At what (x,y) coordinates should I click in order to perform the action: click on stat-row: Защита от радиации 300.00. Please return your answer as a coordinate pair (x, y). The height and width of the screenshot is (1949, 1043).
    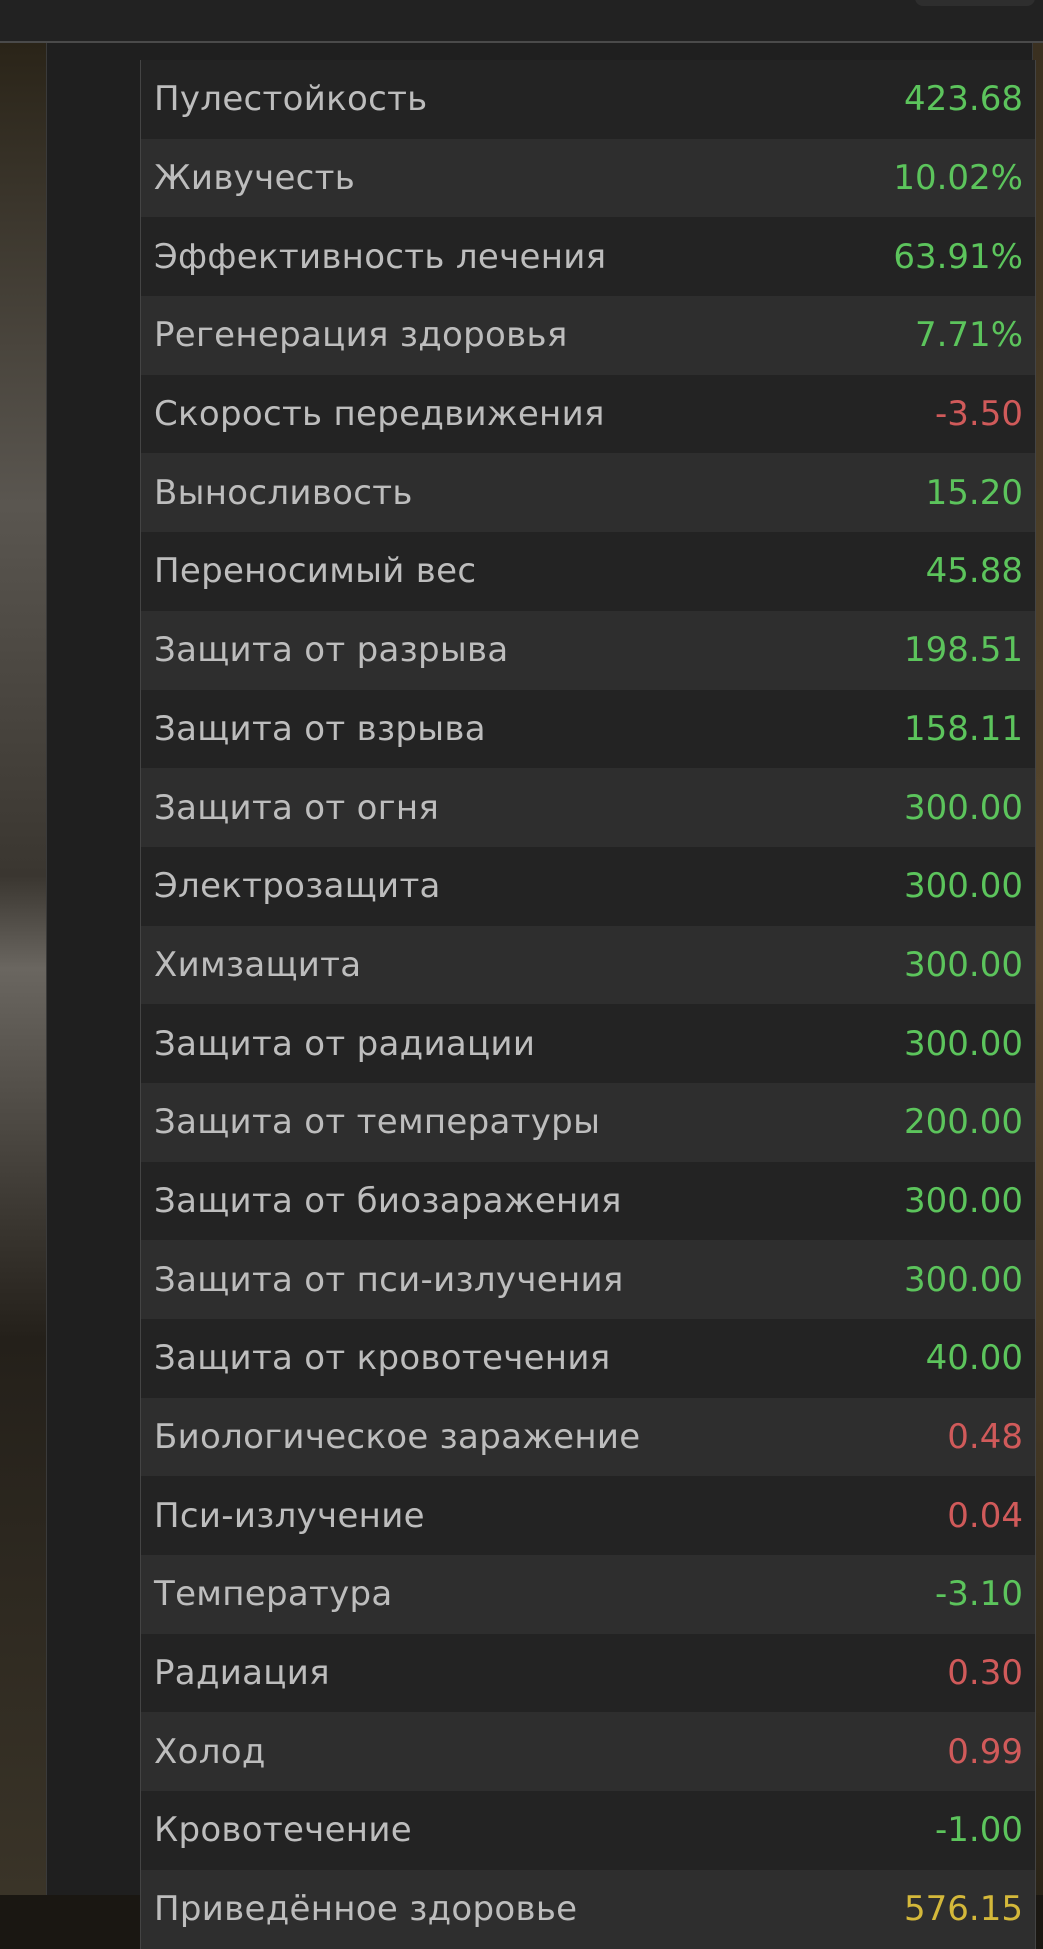
    Looking at the image, I should click on (588, 1043).